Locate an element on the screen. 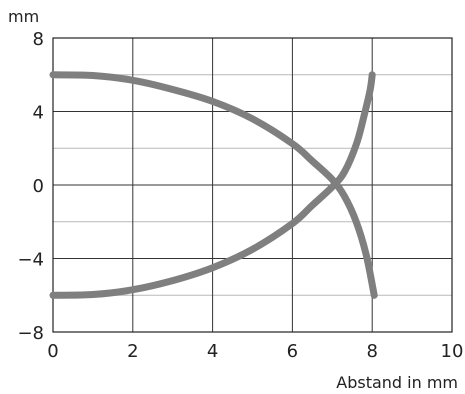 The width and height of the screenshot is (465, 394). y-tick-labels: 8 4 0 −4 −8 is located at coordinates (30, 186).